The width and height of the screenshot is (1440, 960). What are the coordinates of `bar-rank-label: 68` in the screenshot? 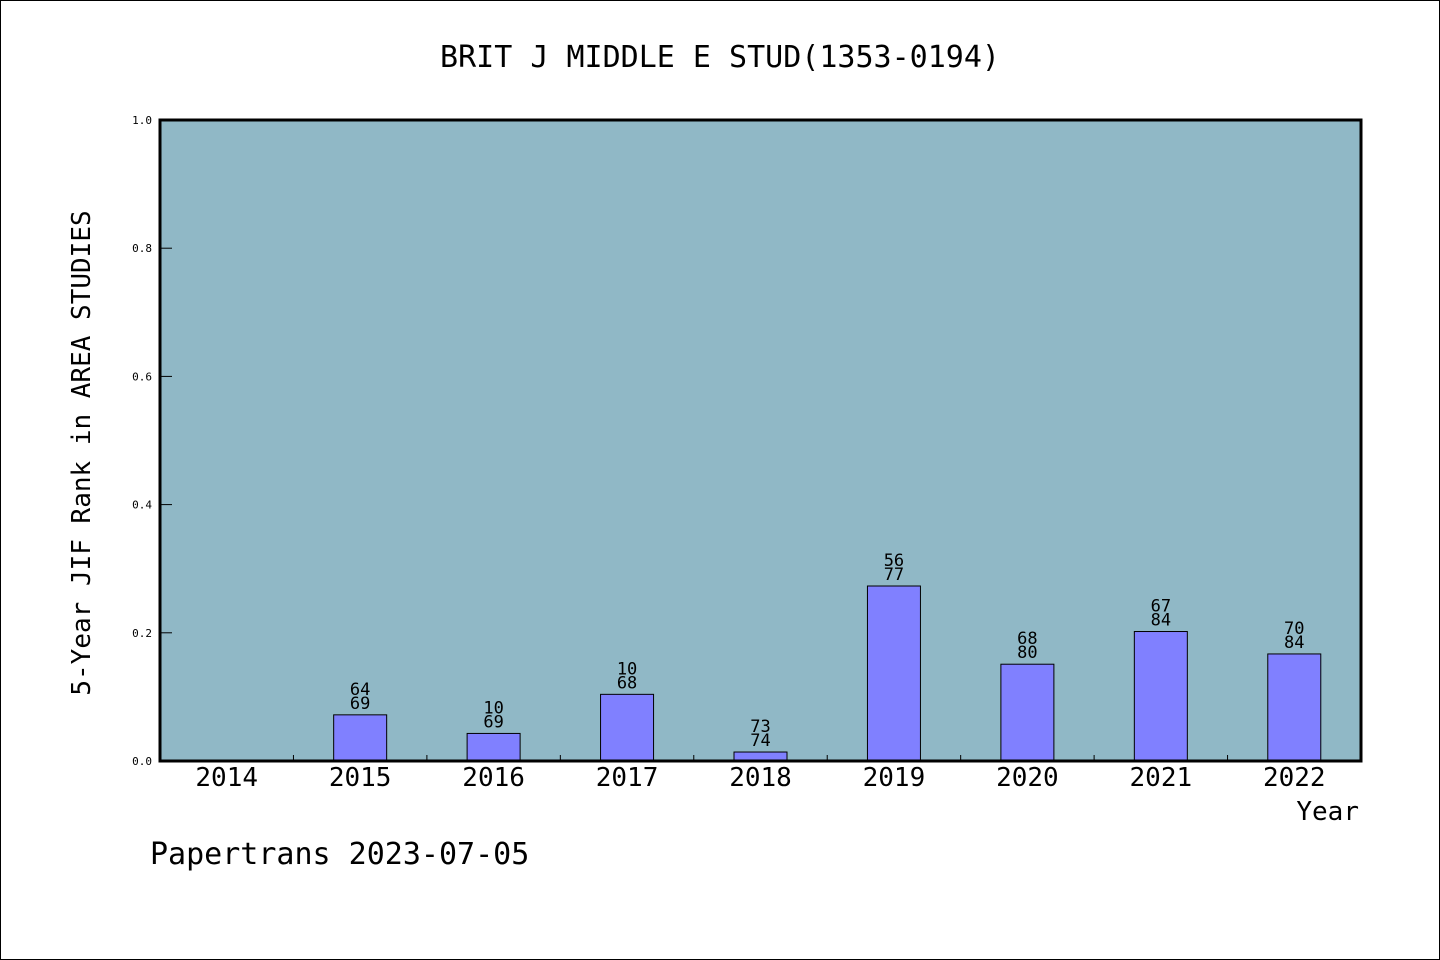 It's located at (1027, 639).